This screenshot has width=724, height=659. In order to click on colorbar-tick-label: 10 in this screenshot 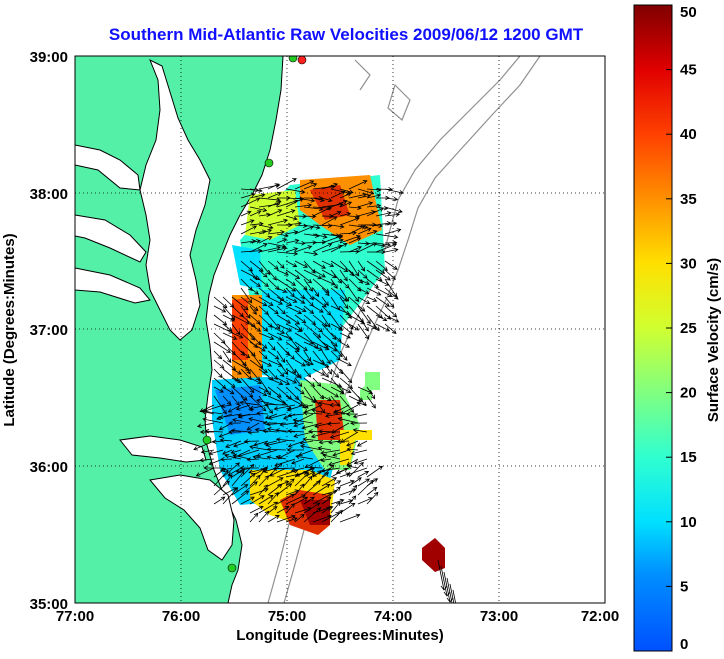, I will do `click(688, 522)`.